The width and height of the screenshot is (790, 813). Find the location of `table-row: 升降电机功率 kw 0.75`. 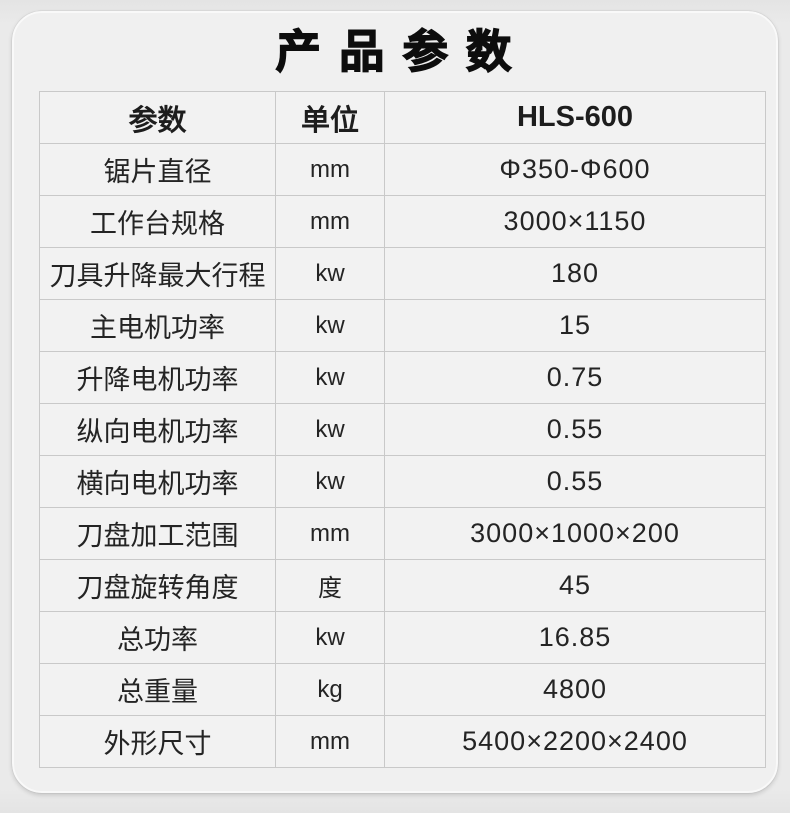

table-row: 升降电机功率 kw 0.75 is located at coordinates (402, 377).